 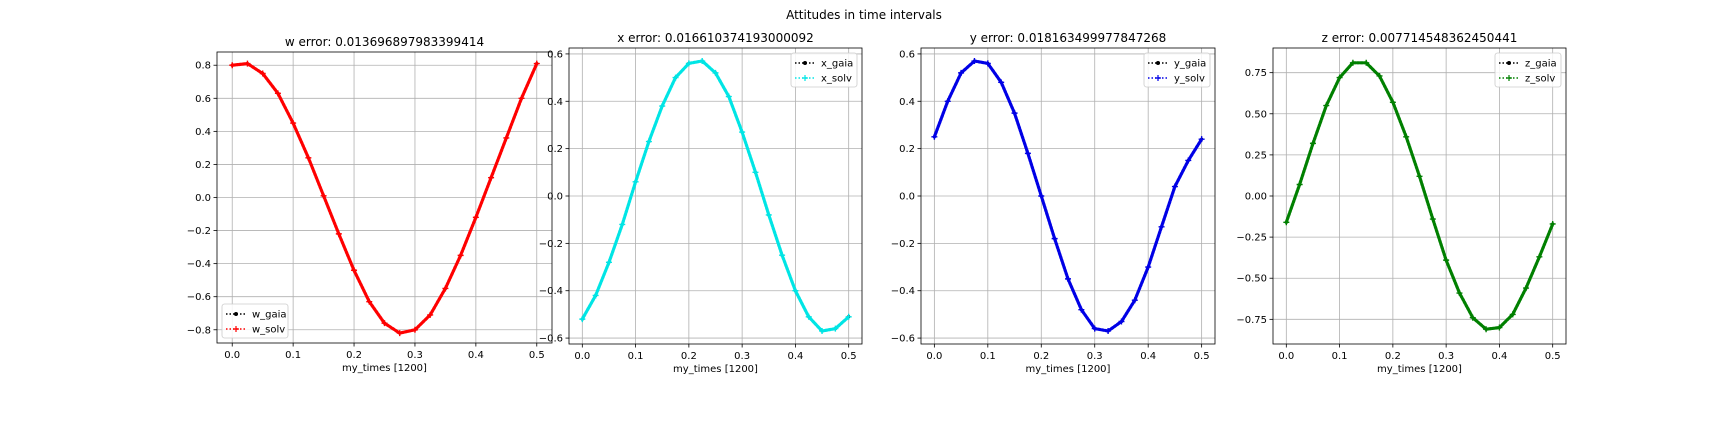 I want to click on subplot-title: w error: 0.013696897983399414, so click(x=384, y=42).